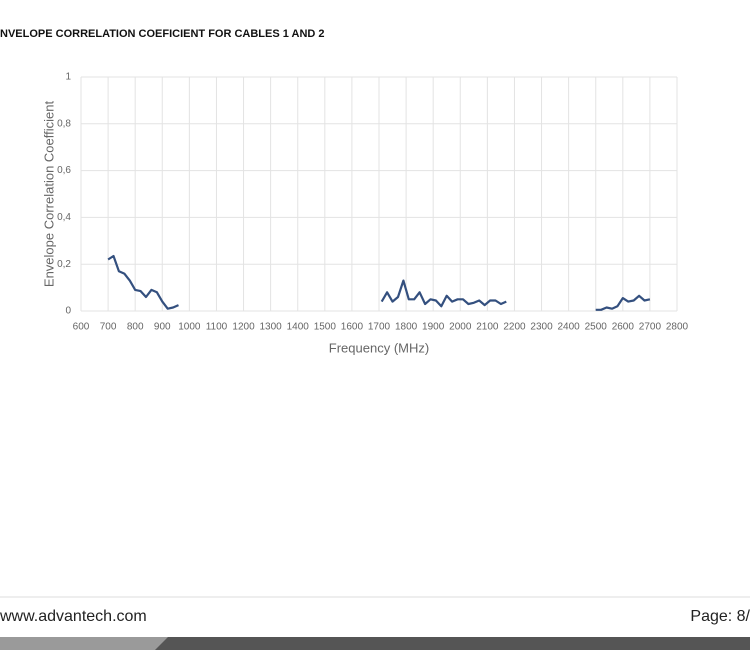 This screenshot has height=655, width=750. I want to click on footer-bar-dark, so click(452, 643).